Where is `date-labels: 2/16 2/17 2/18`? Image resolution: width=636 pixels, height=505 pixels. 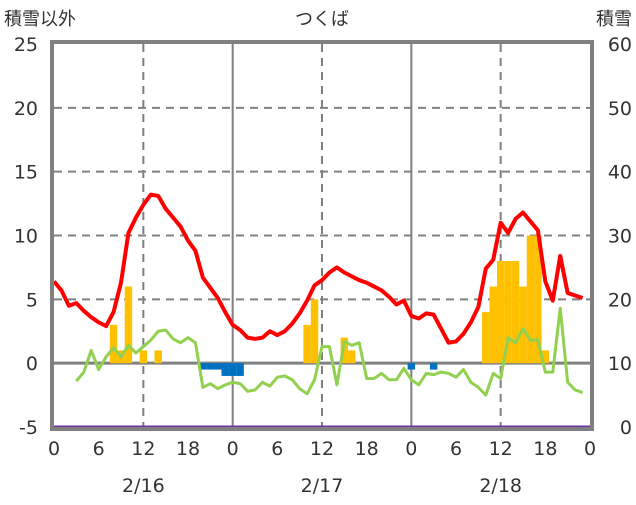 date-labels: 2/16 2/17 2/18 is located at coordinates (322, 486).